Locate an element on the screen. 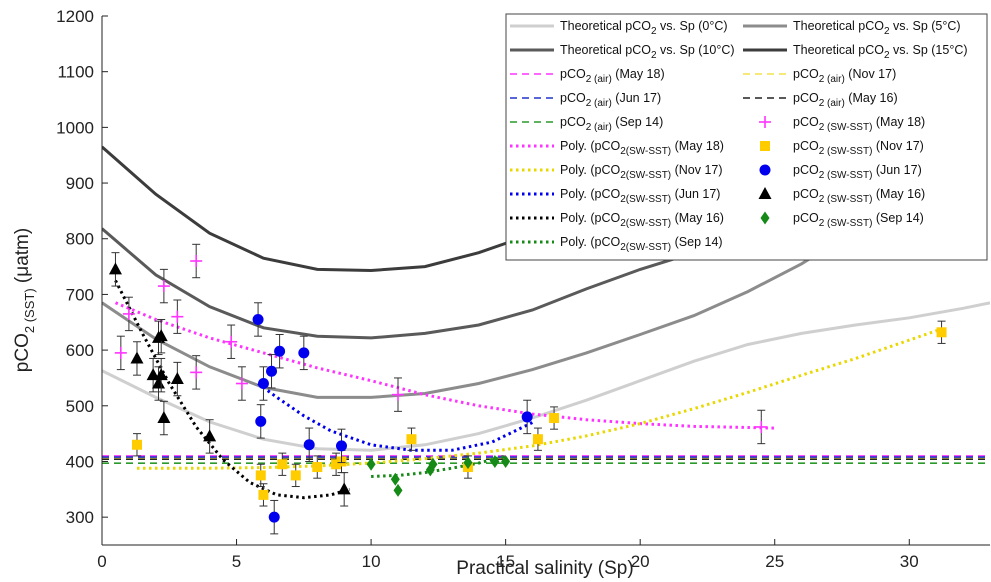 The image size is (991, 582). legend-label-12: Poly. (pCO2(SW-SST) (Nov 17) is located at coordinates (641, 172).